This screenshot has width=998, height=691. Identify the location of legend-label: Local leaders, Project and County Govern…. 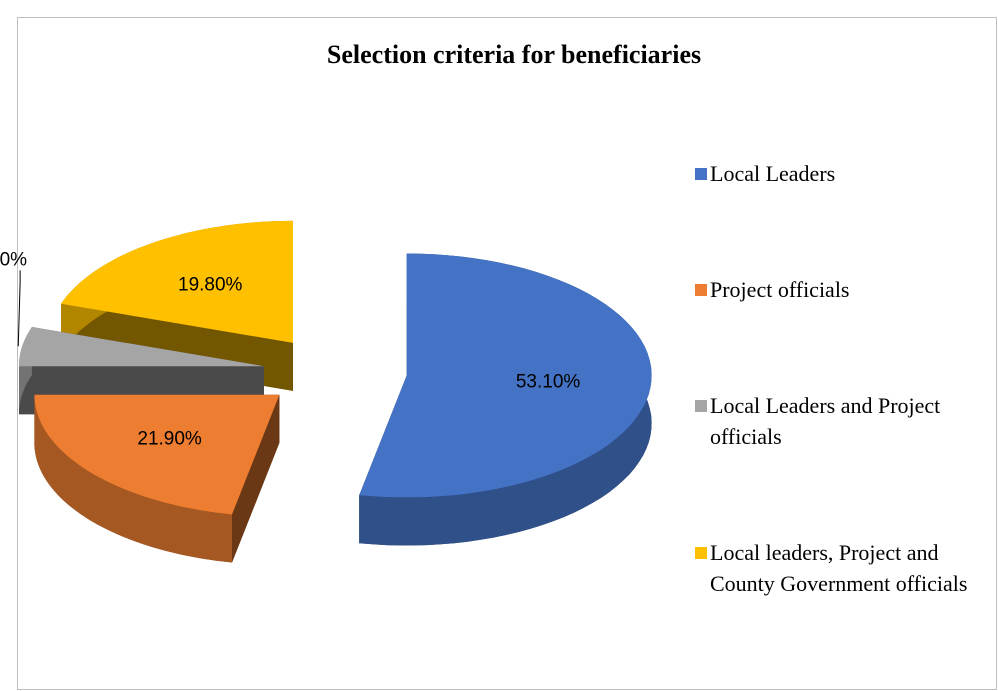
(839, 568).